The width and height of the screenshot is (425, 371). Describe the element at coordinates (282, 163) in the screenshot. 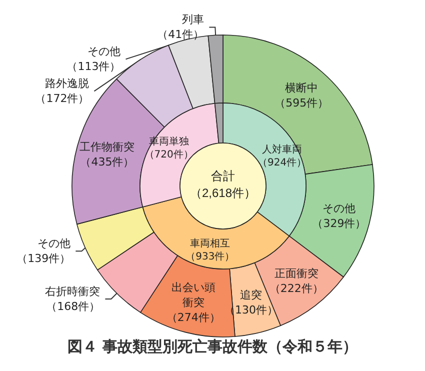

I see `data-label: （924件）` at that location.